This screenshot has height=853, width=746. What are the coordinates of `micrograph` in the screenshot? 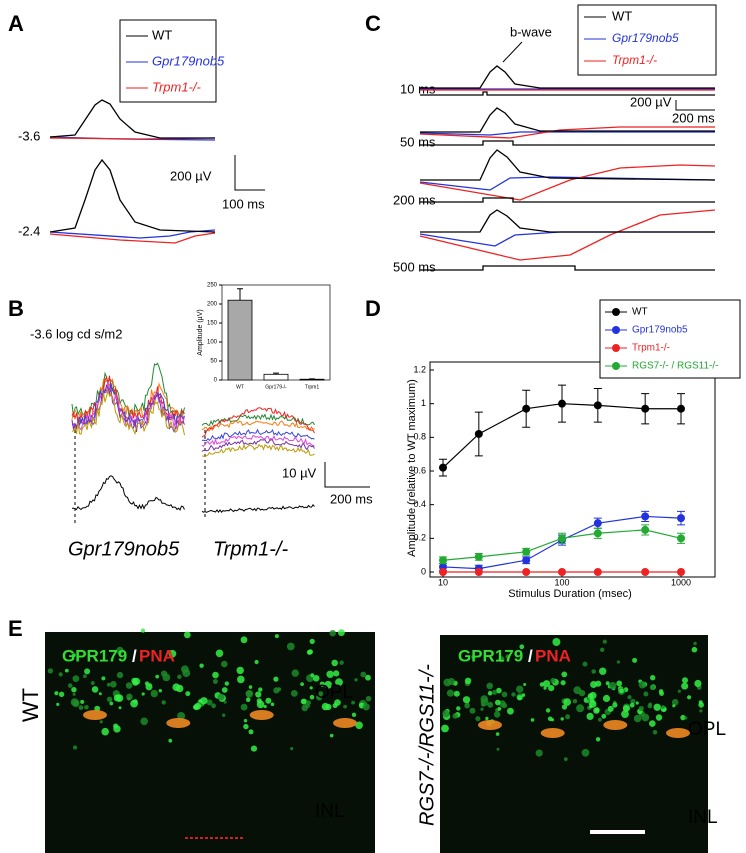 It's located at (574, 744).